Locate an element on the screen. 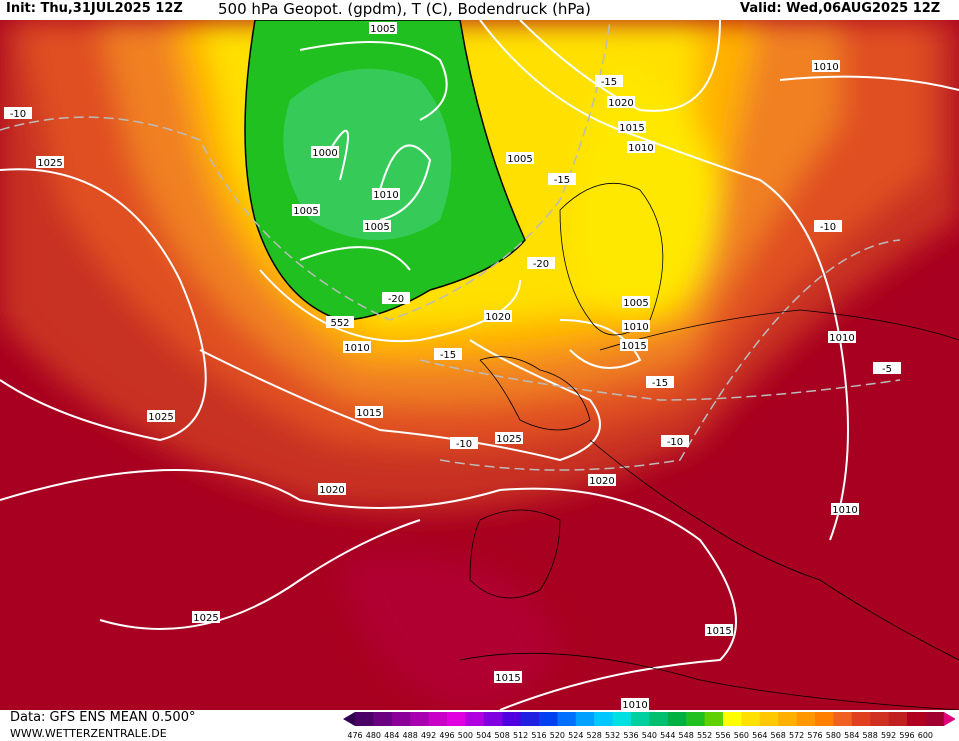 The image size is (959, 741). colorbar-label: 564 is located at coordinates (759, 735).